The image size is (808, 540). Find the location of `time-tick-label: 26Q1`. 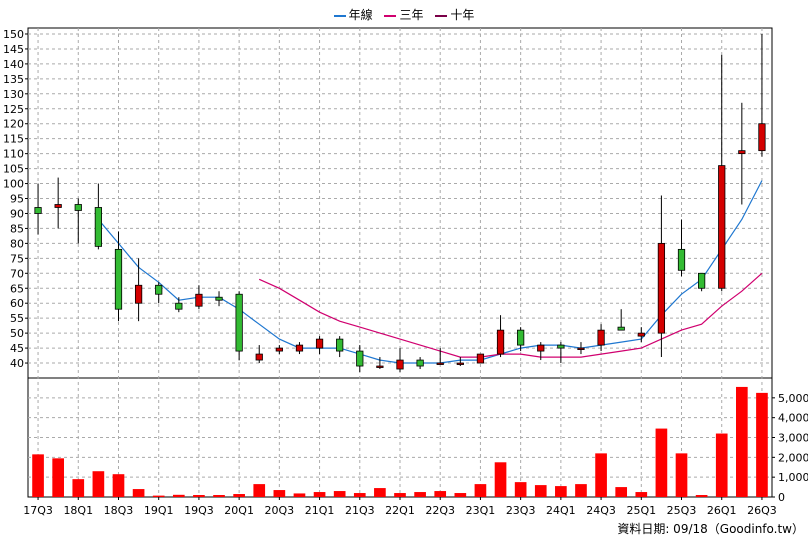

time-tick-label: 26Q1 is located at coordinates (722, 510).